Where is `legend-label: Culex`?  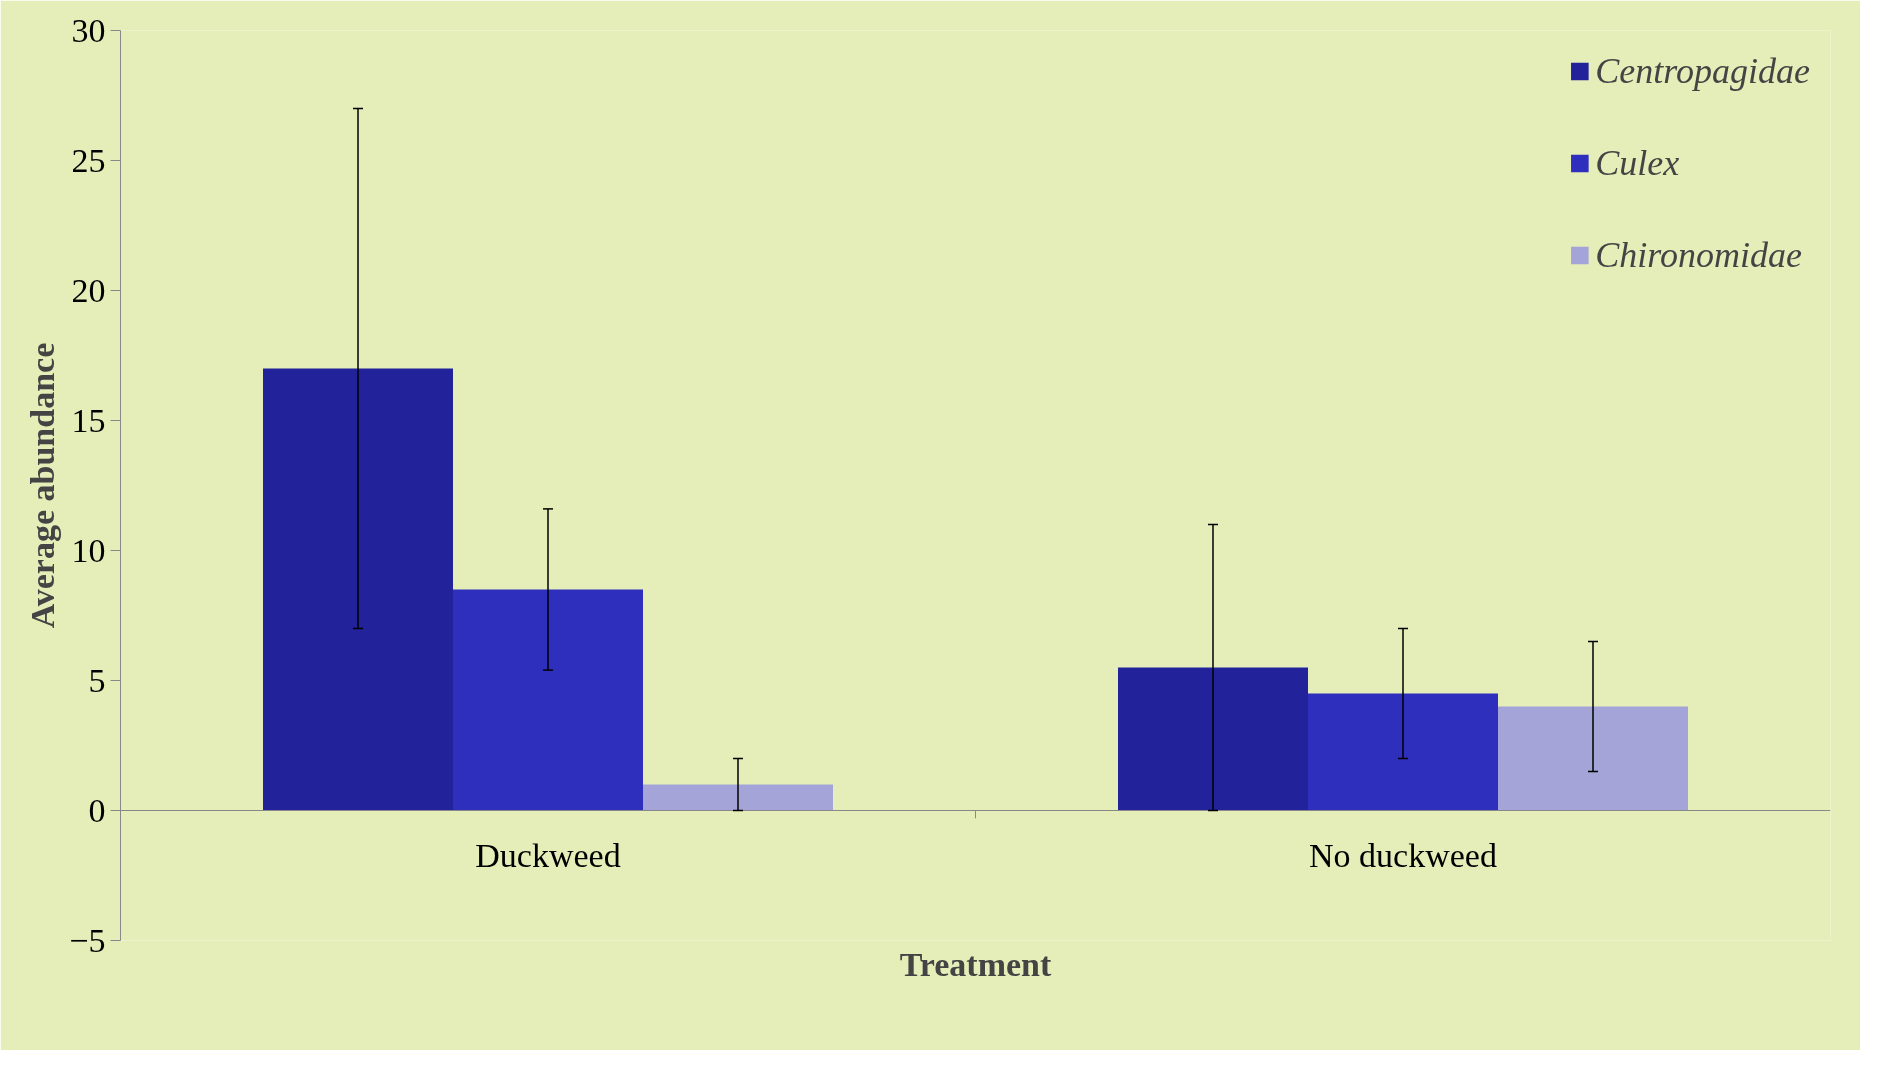 legend-label: Culex is located at coordinates (1637, 163).